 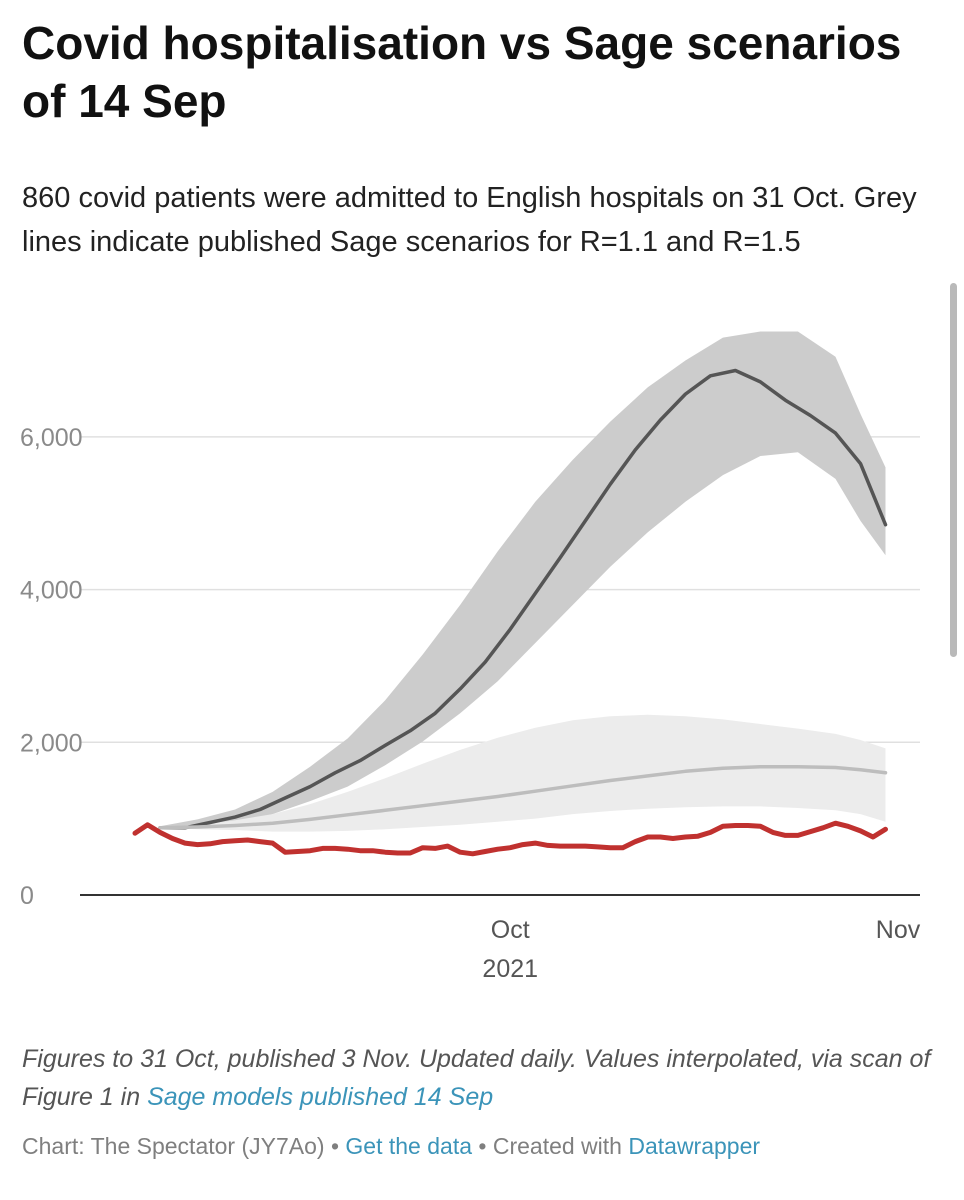 What do you see at coordinates (510, 930) in the screenshot?
I see `x-tick-label: Oct` at bounding box center [510, 930].